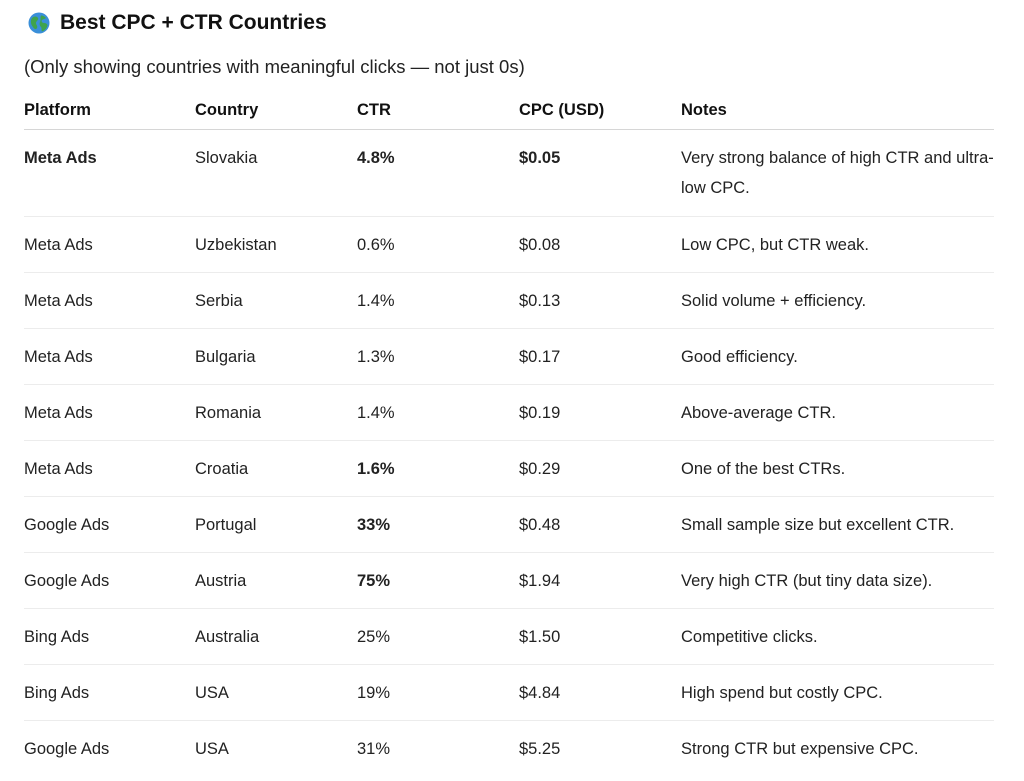 The image size is (1024, 781). What do you see at coordinates (276, 524) in the screenshot?
I see `cell-country: Portugal` at bounding box center [276, 524].